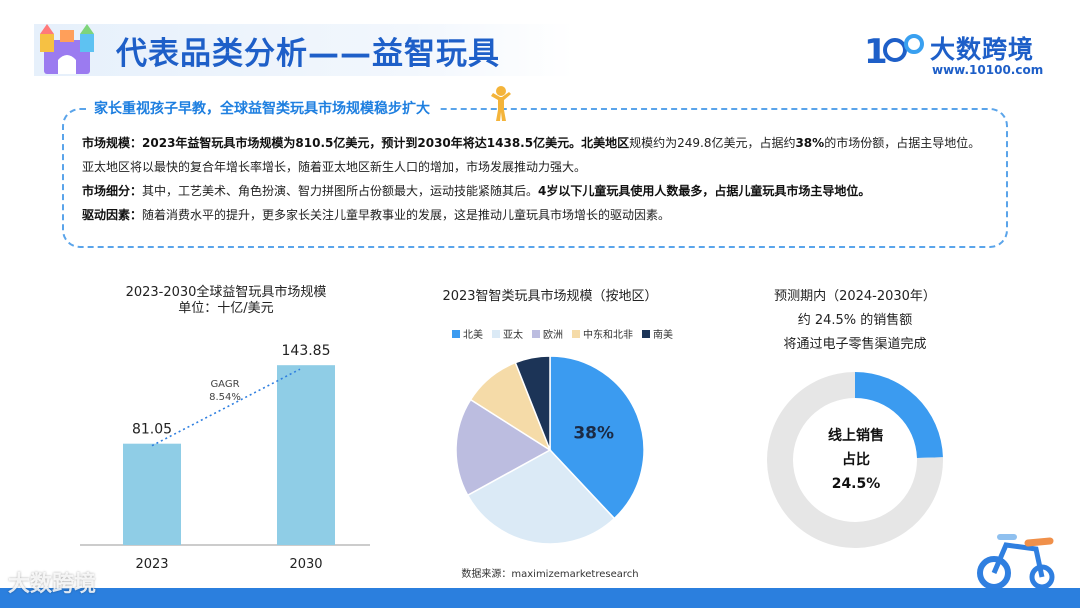 The width and height of the screenshot is (1080, 608). I want to click on bar-2030, so click(306, 455).